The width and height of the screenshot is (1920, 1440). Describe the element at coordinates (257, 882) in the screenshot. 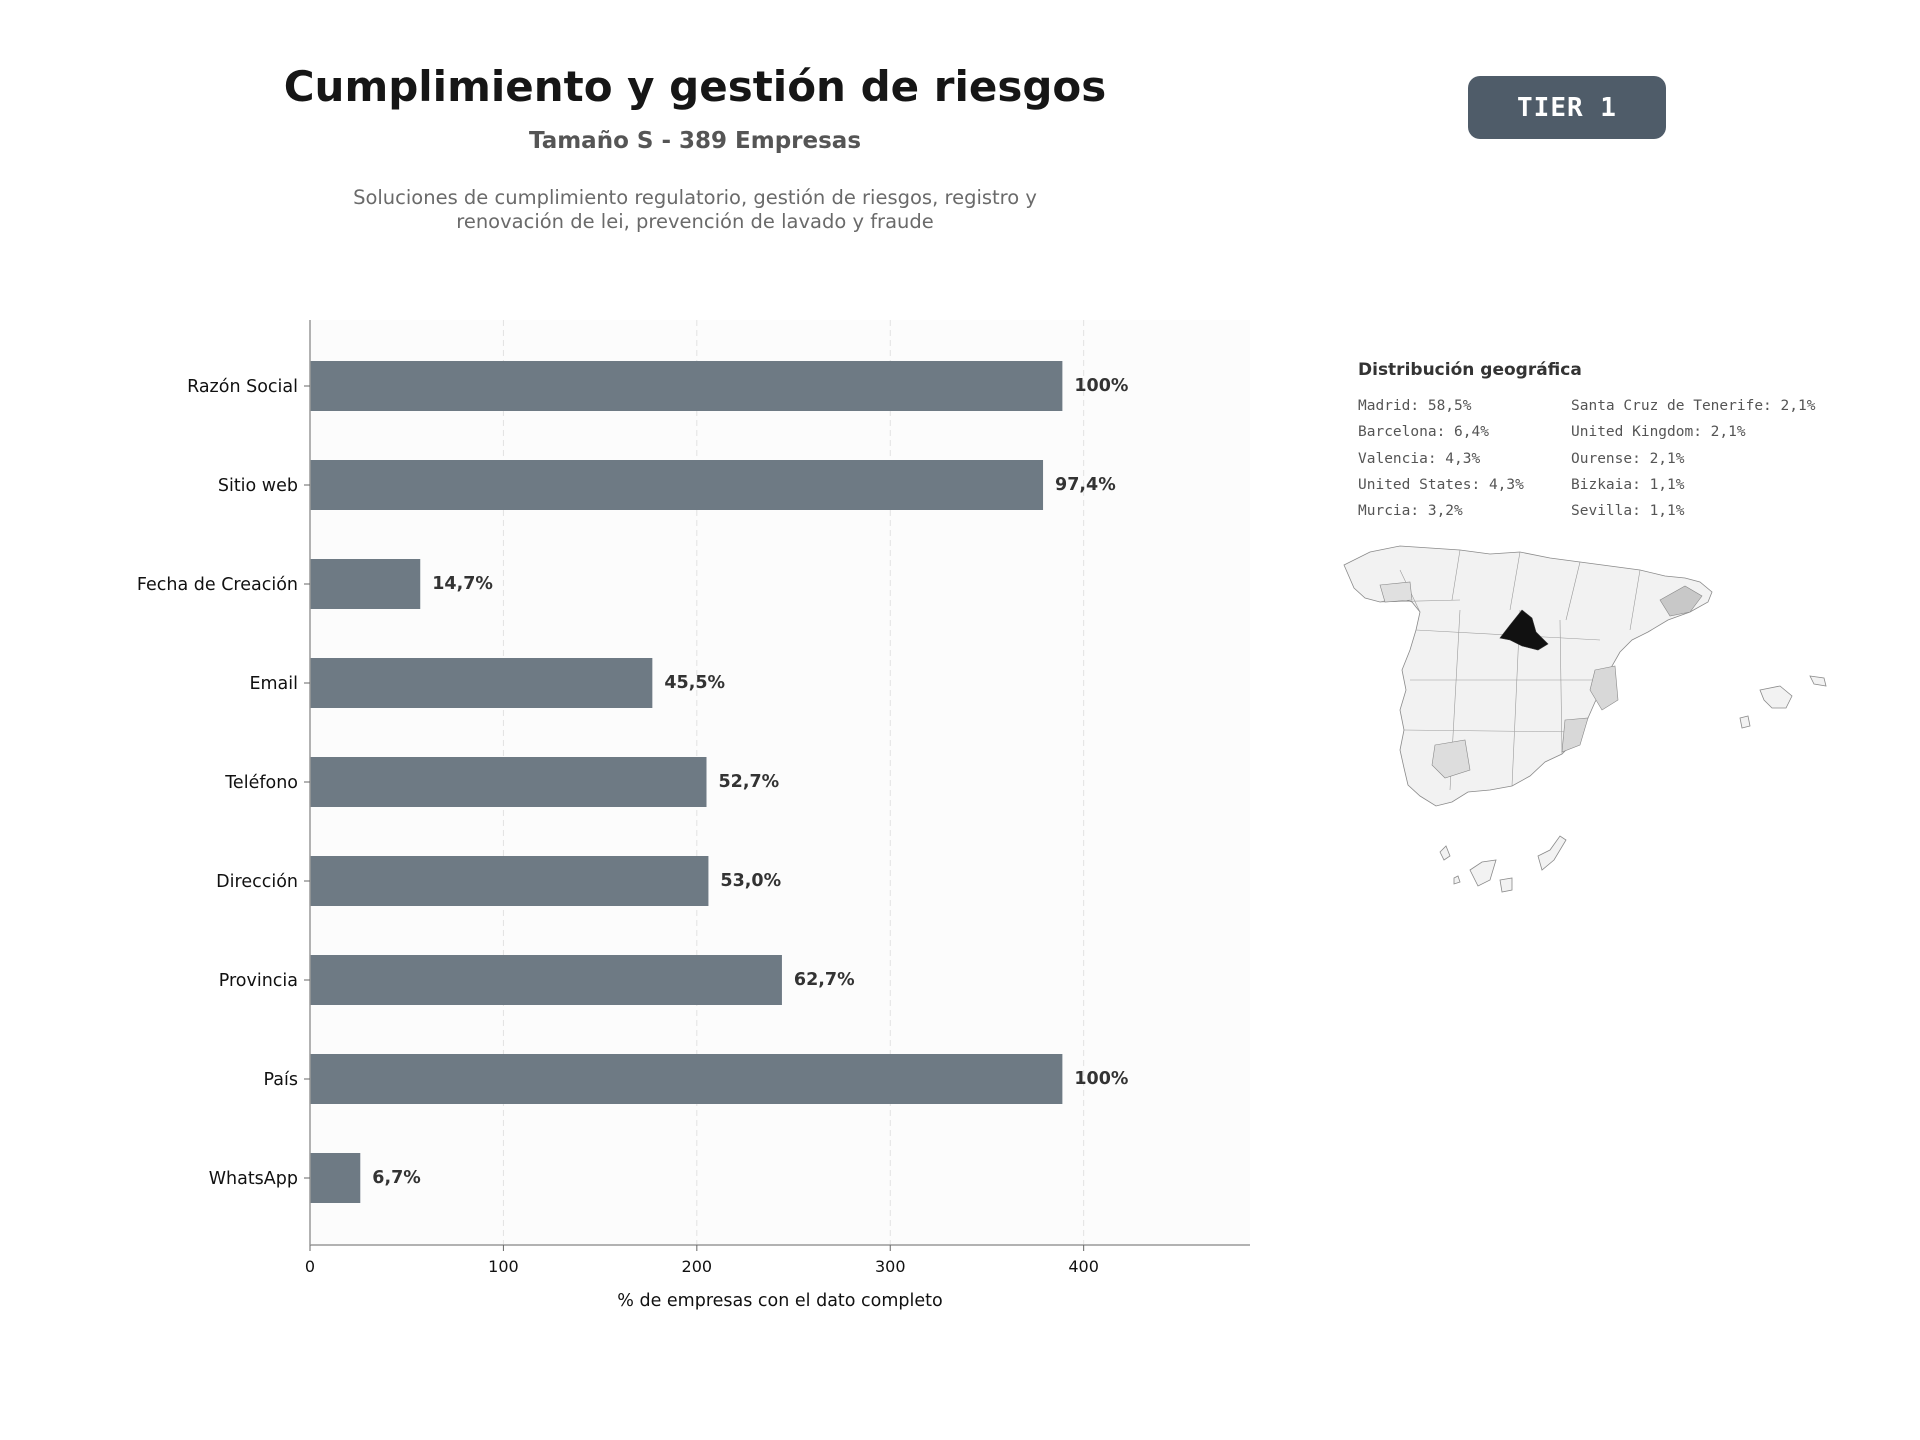

I see `category-label: Dirección` at that location.